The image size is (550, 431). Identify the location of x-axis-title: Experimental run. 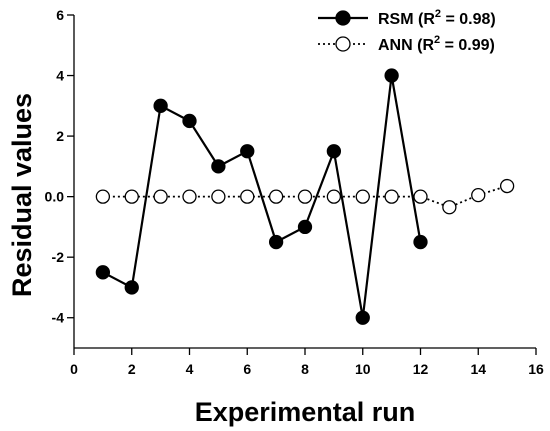
(305, 412).